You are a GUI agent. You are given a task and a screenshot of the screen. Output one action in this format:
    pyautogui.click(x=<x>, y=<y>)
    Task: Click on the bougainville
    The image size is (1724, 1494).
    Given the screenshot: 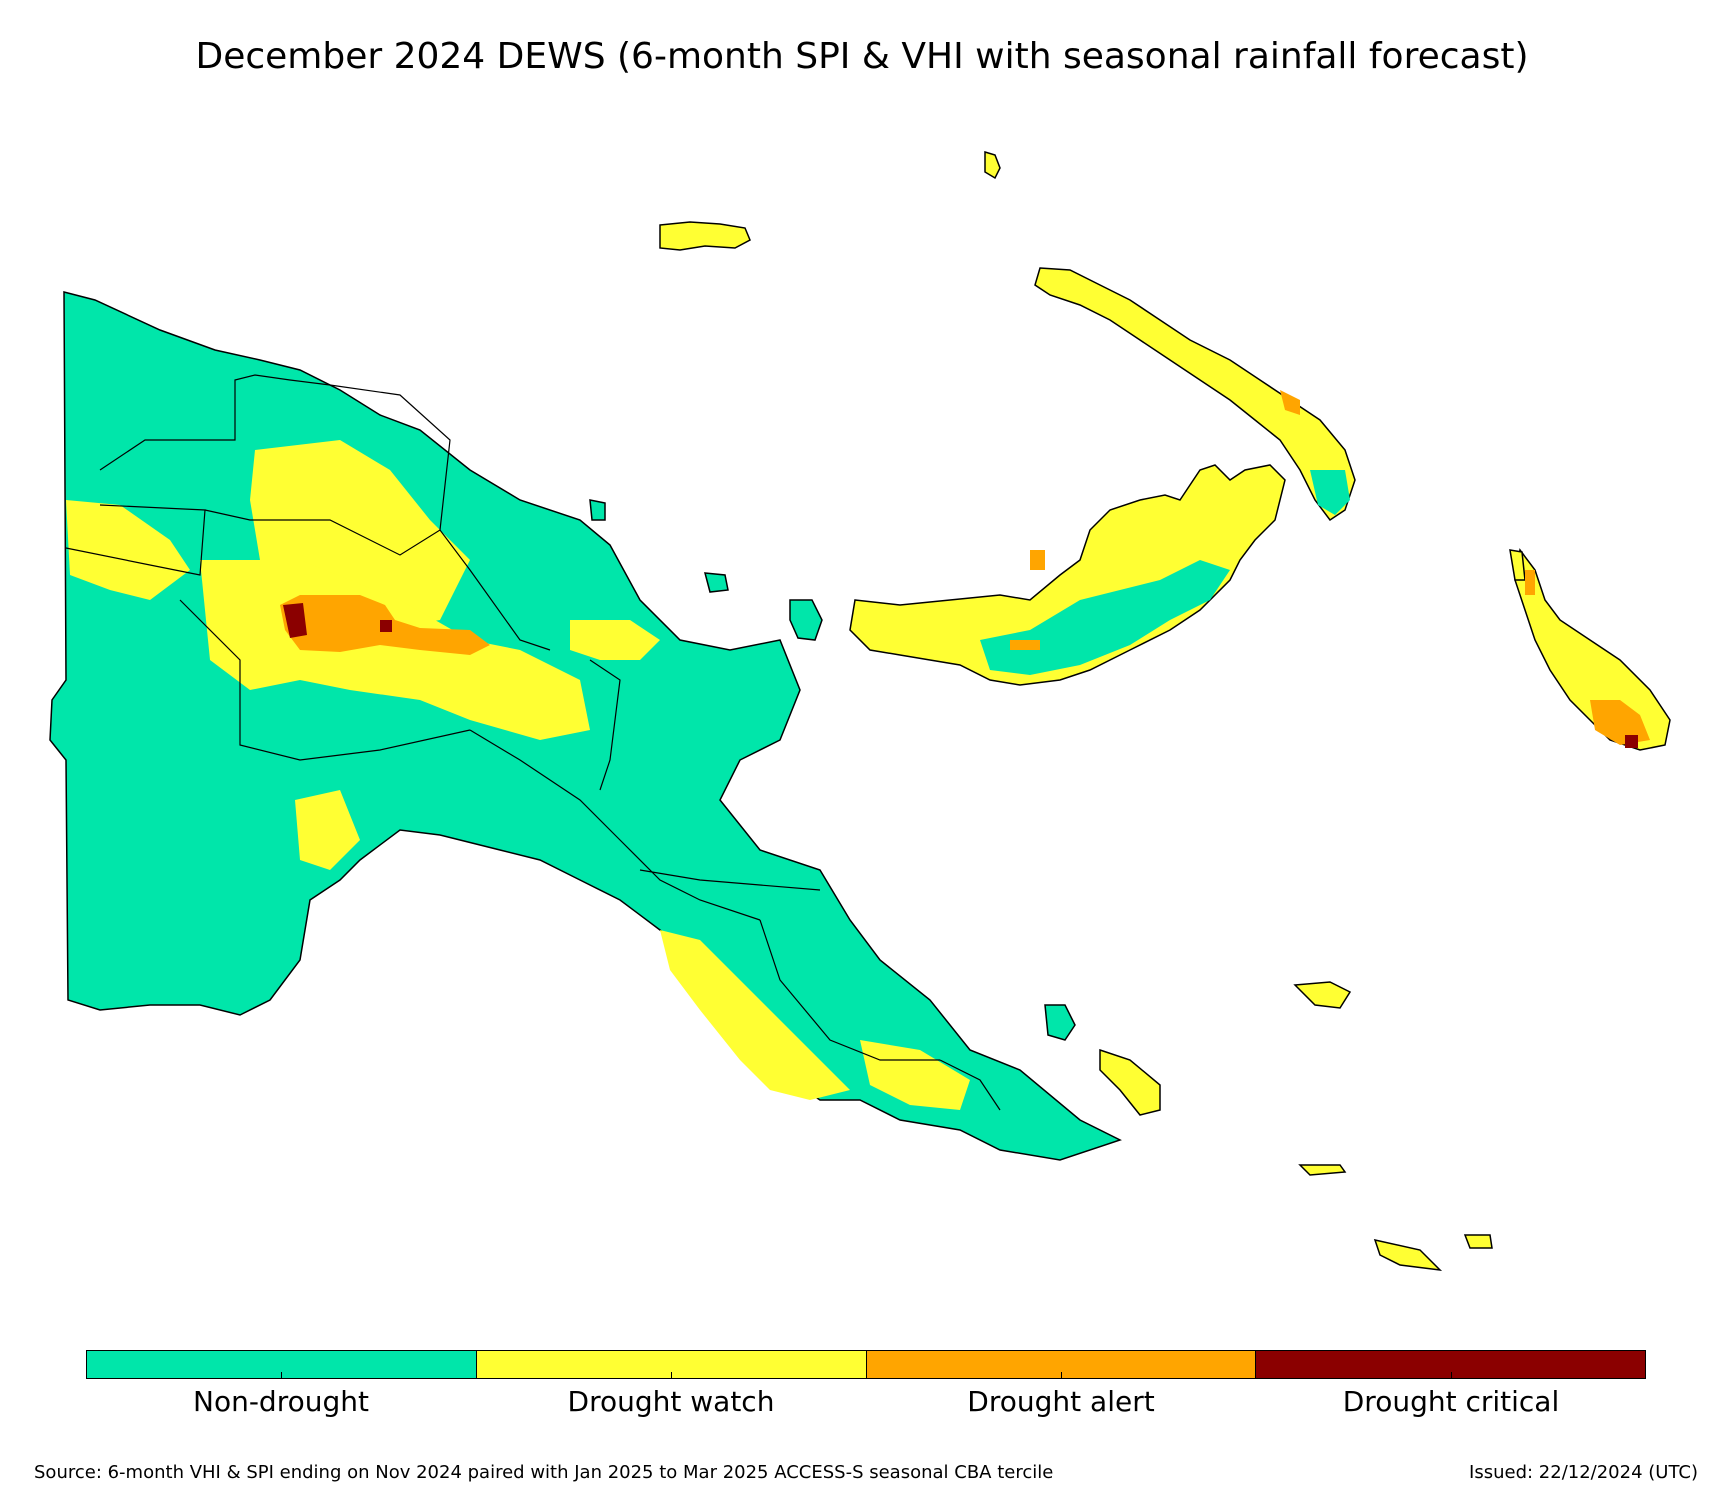 What is the action you would take?
    pyautogui.click(x=1592, y=649)
    